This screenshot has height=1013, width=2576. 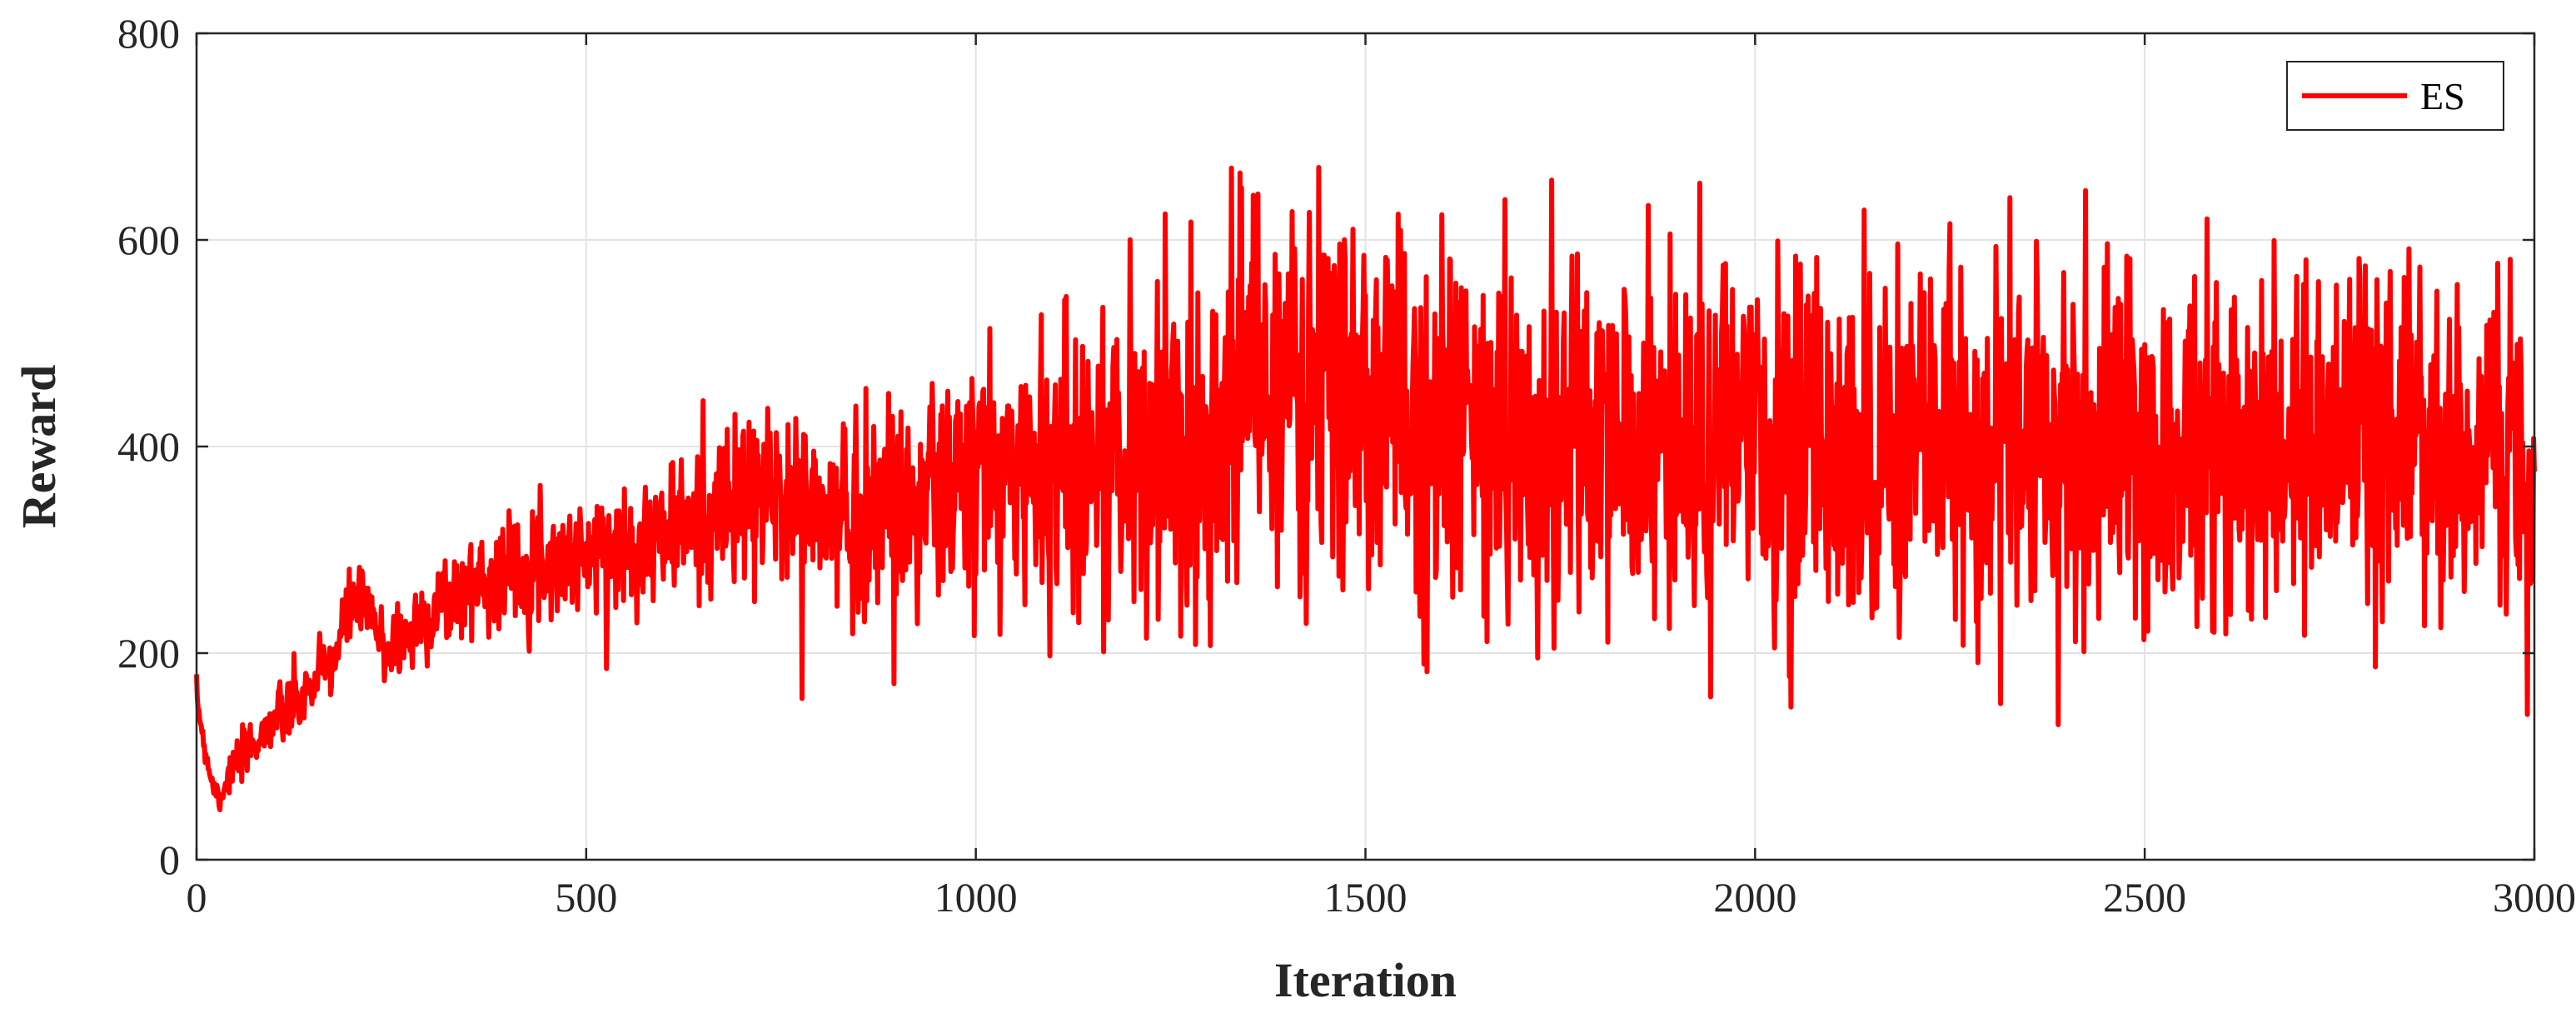 What do you see at coordinates (39, 447) in the screenshot?
I see `y-axis-label: Reward` at bounding box center [39, 447].